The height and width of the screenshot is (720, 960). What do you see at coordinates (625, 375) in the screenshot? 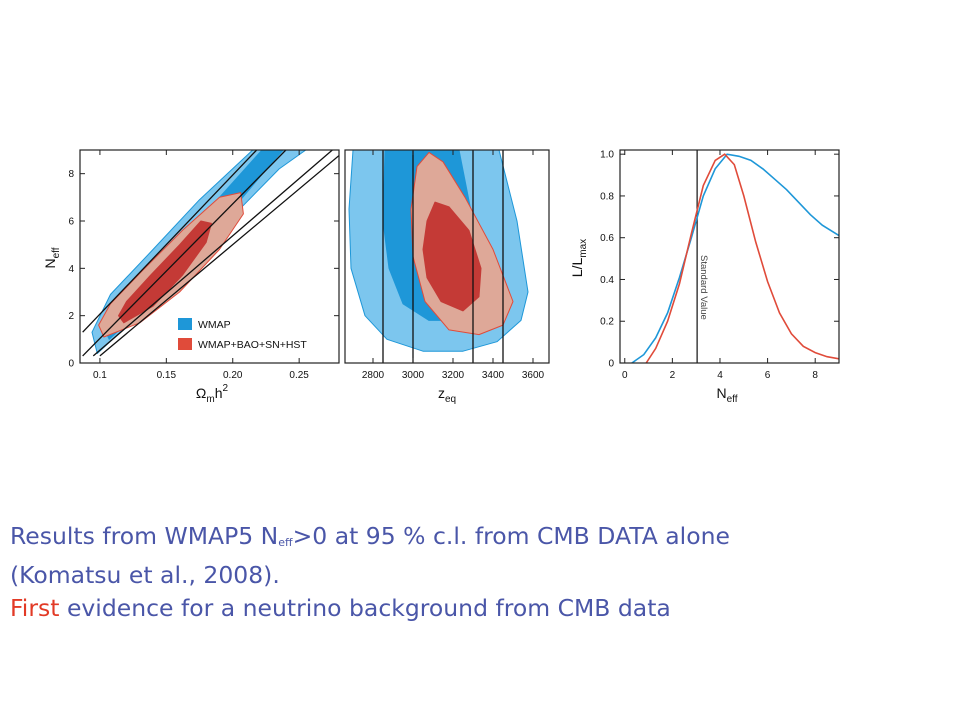
I see `p3-xtick-label: 0` at bounding box center [625, 375].